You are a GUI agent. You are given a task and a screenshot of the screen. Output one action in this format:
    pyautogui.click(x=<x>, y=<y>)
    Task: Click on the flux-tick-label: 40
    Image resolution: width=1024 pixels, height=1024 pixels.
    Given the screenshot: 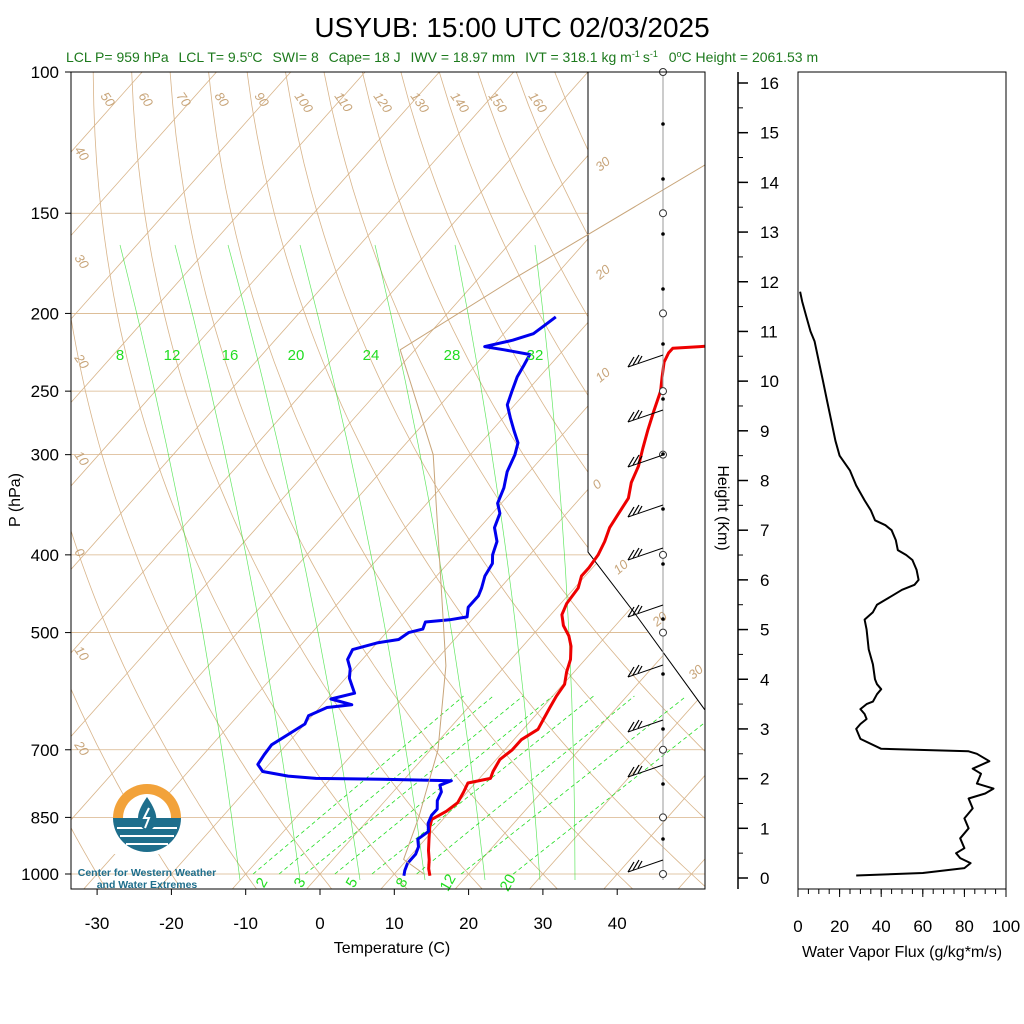 What is the action you would take?
    pyautogui.click(x=881, y=926)
    